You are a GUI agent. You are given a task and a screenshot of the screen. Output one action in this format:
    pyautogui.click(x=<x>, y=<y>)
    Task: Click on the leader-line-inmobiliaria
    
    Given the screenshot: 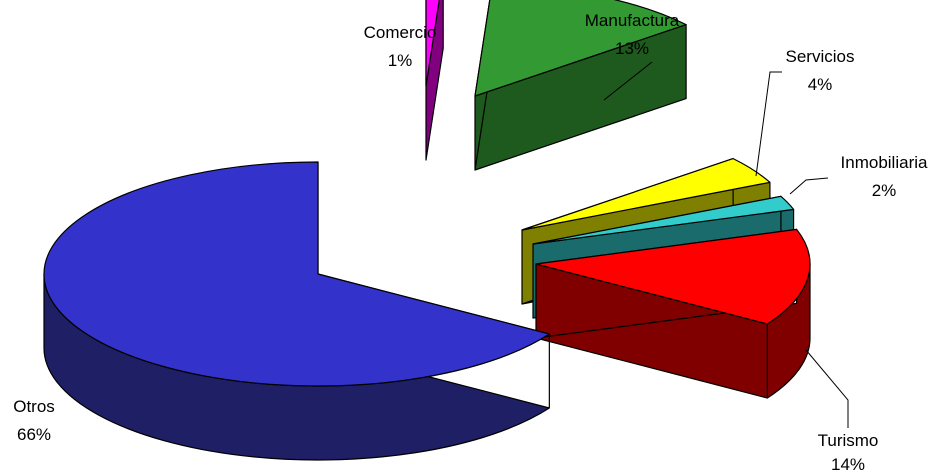 What is the action you would take?
    pyautogui.click(x=809, y=186)
    